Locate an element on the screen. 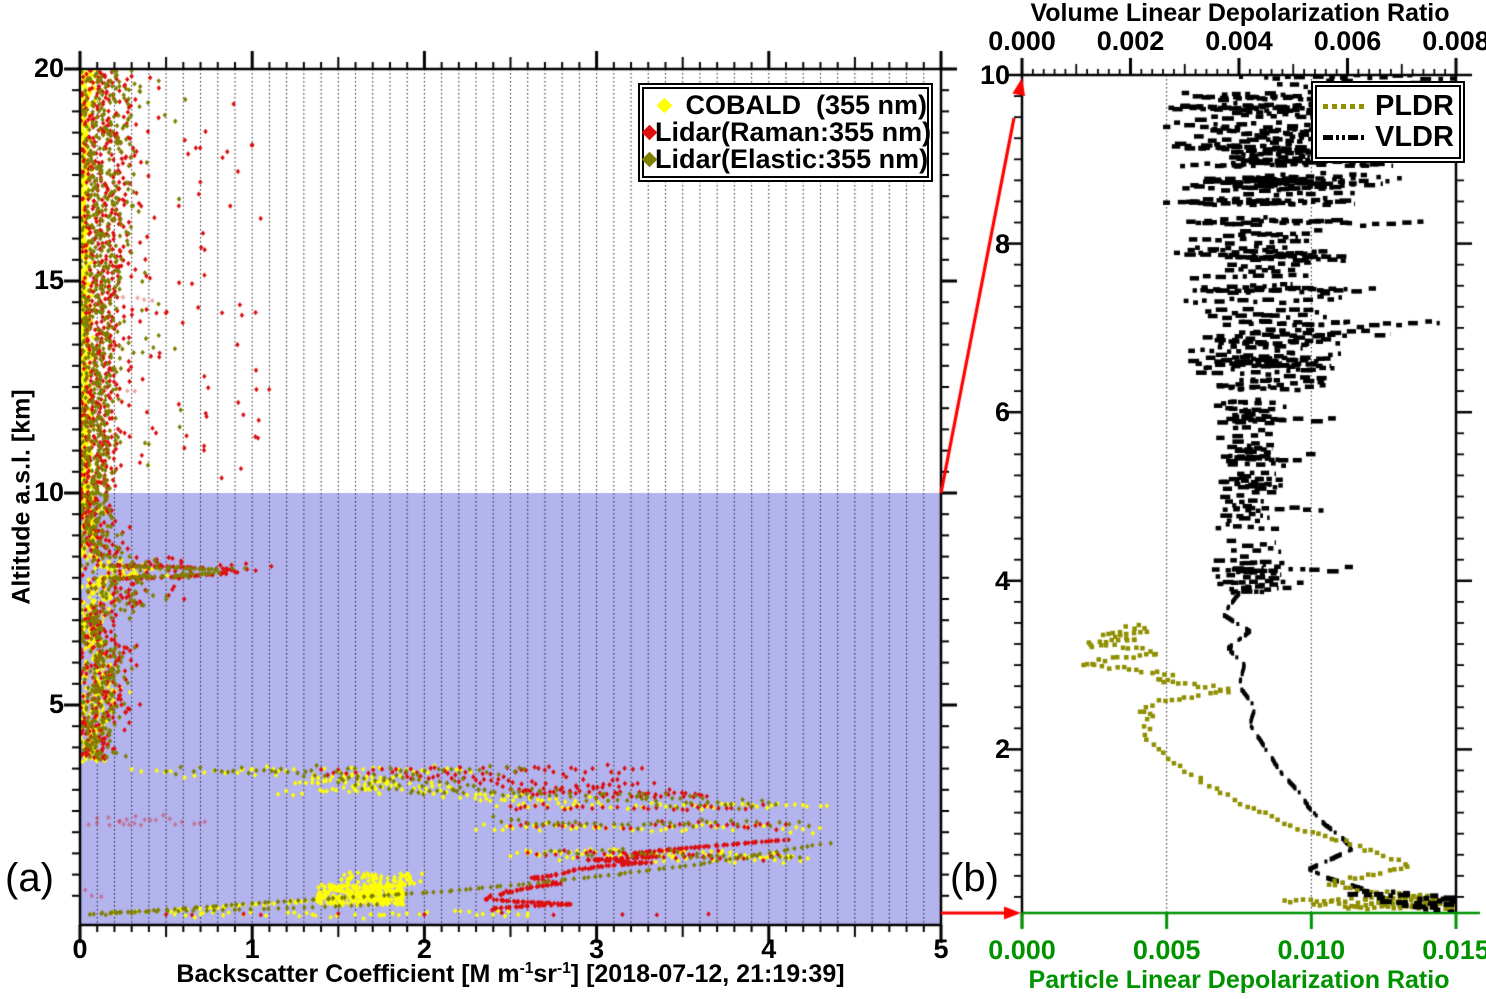 Image resolution: width=1486 pixels, height=999 pixels. y-tick-label-a: 15 is located at coordinates (48, 280).